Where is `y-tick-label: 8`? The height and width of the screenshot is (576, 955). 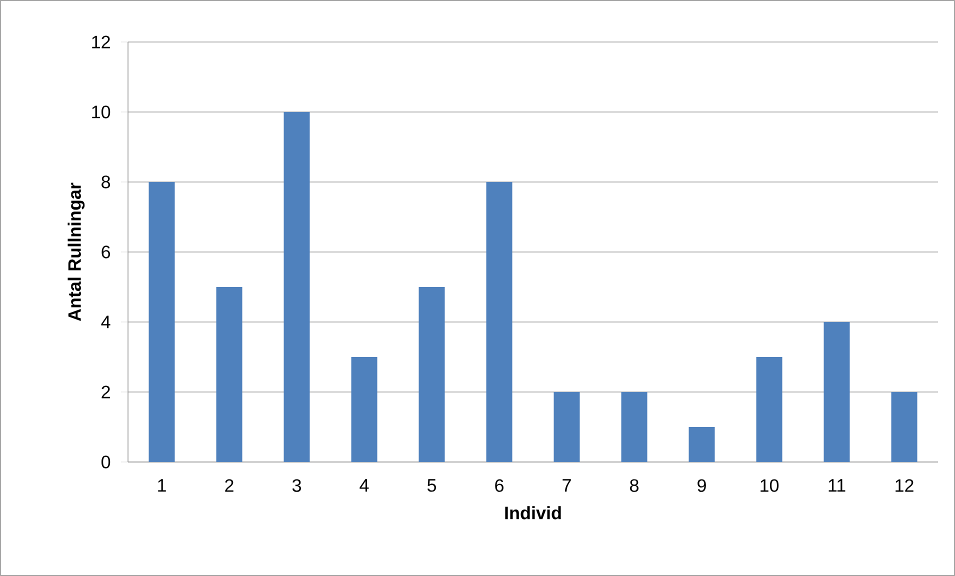 y-tick-label: 8 is located at coordinates (106, 182).